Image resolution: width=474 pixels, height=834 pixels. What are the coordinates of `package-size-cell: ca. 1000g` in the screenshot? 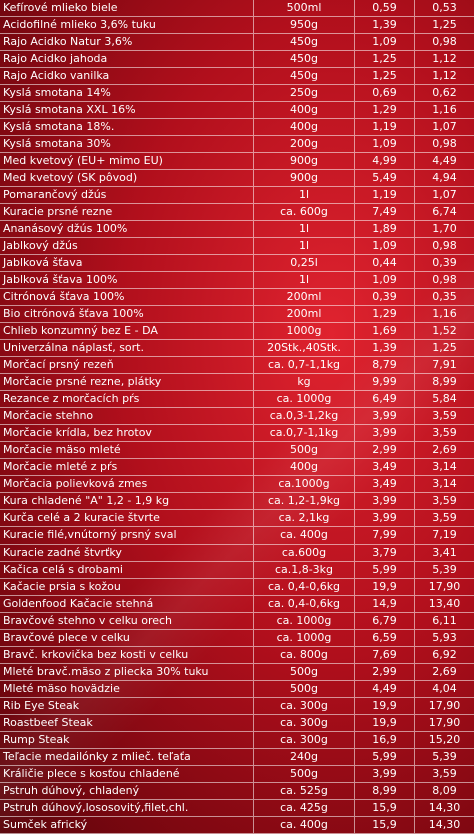 It's located at (304, 620).